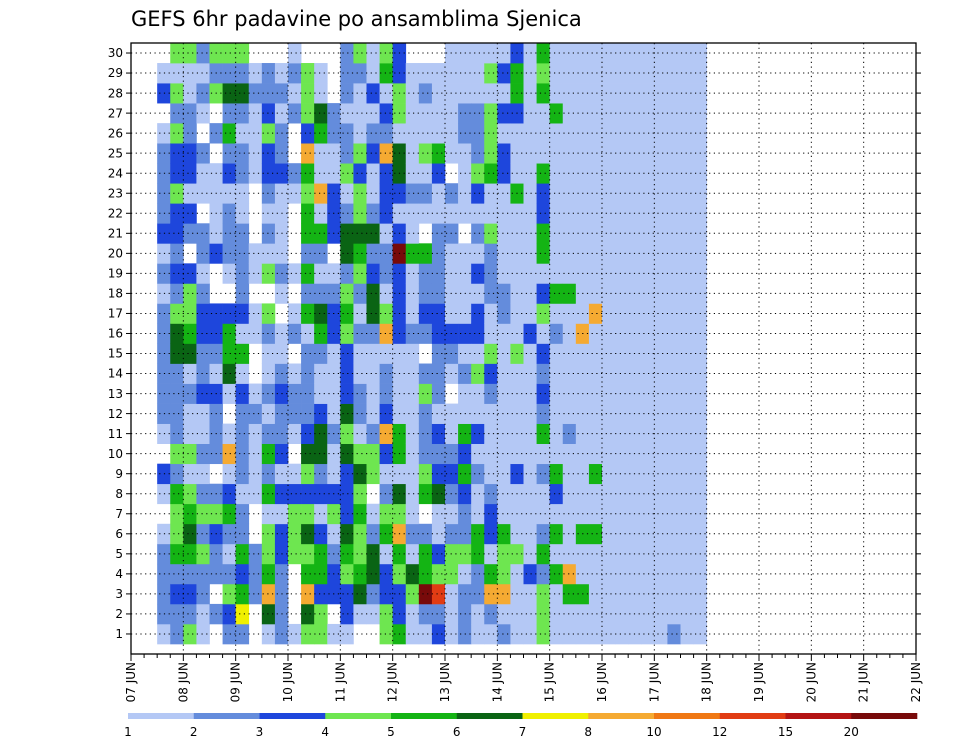 This screenshot has height=742, width=960. I want to click on x-tick-label: 11 JUN, so click(340, 682).